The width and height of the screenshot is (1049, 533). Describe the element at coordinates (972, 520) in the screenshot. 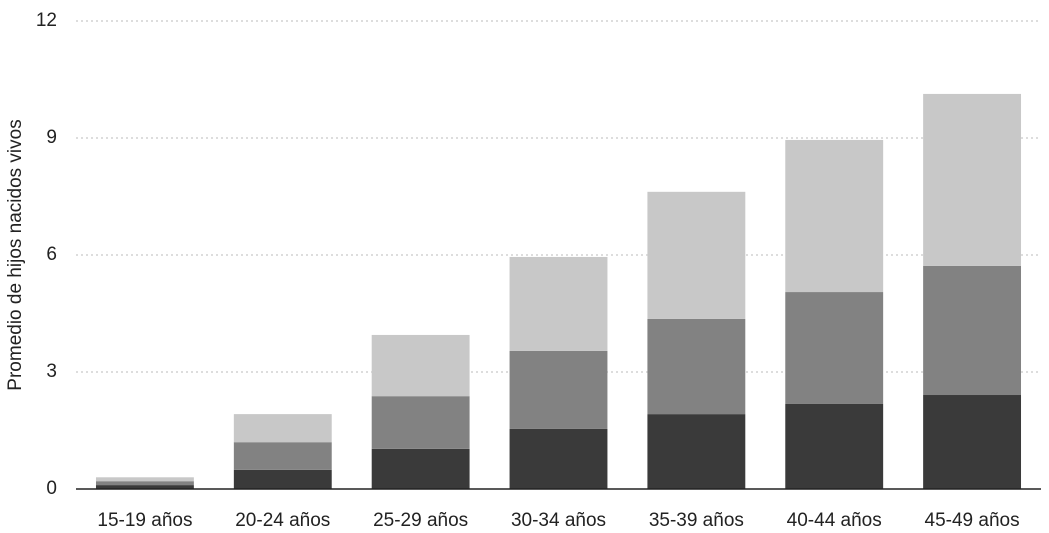

I see `x-tick-label: 45-49 años` at that location.